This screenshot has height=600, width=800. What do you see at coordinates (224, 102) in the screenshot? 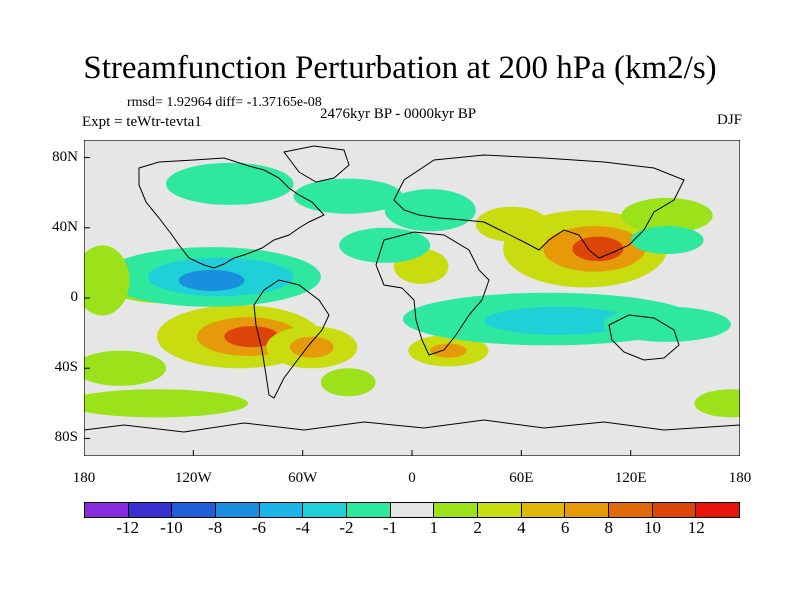
I see `rmsd-diff-stats: rmsd= 1.92964 diff= -1.37165e-08` at bounding box center [224, 102].